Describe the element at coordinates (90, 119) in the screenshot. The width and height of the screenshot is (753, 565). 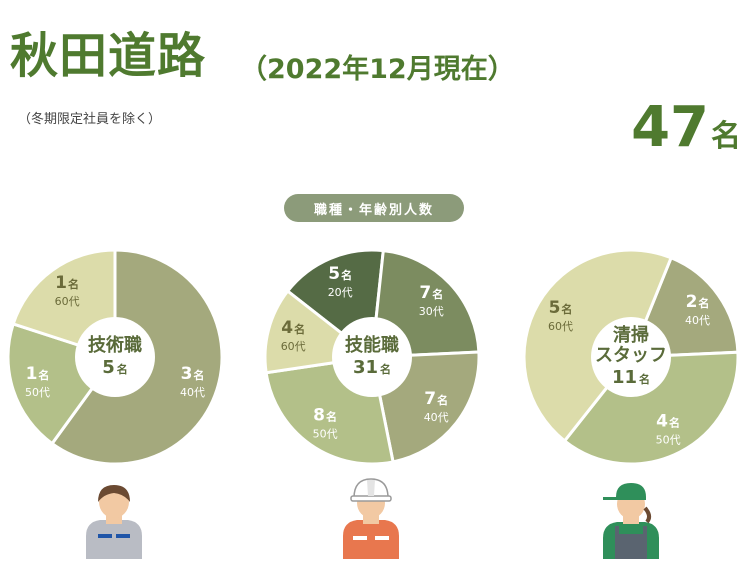
I see `exclusion-note: （冬期限定社員を除く）` at that location.